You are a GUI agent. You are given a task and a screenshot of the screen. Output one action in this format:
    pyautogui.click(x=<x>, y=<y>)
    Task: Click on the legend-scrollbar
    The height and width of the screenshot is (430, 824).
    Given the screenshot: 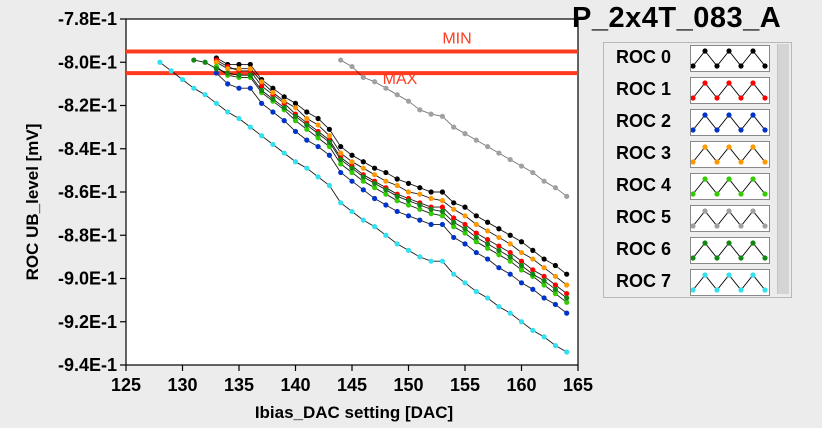 What is the action you would take?
    pyautogui.click(x=783, y=169)
    